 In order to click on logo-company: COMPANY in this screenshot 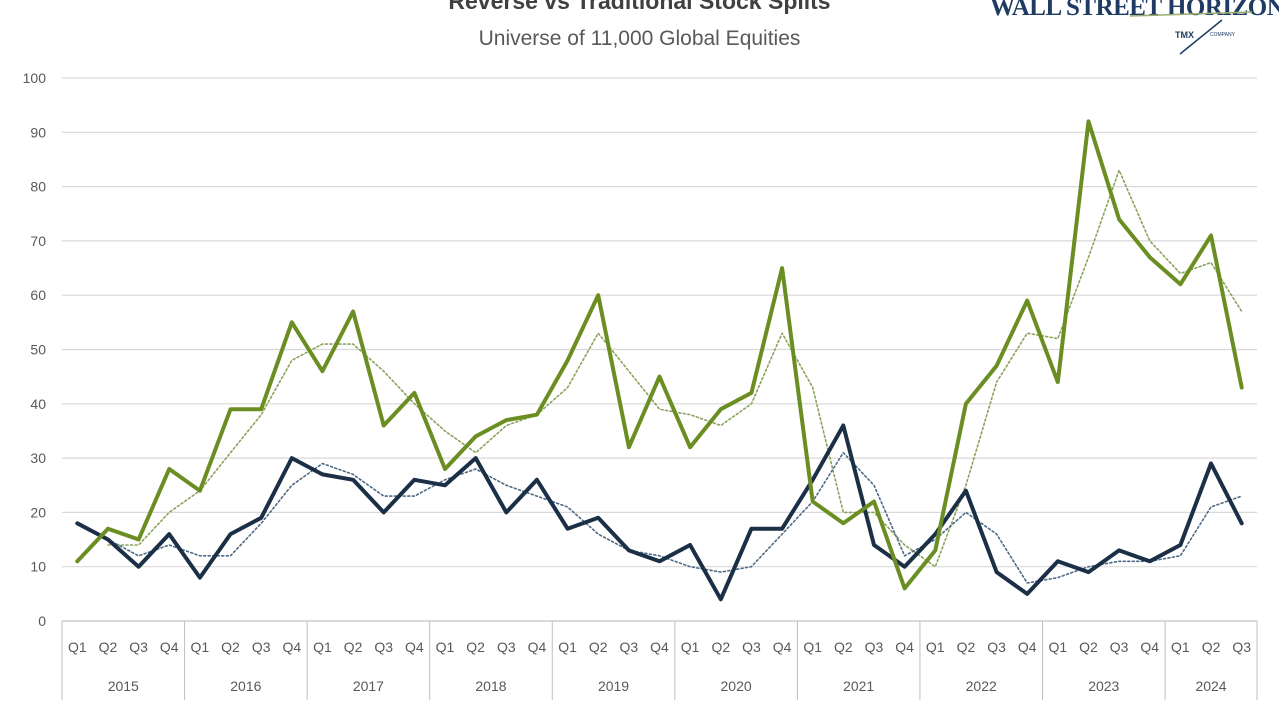, I will do `click(1222, 35)`.